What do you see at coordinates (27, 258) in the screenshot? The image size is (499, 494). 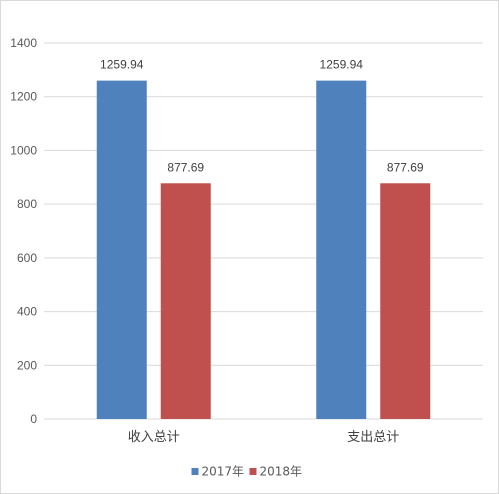 I see `y-tick-label: 600` at bounding box center [27, 258].